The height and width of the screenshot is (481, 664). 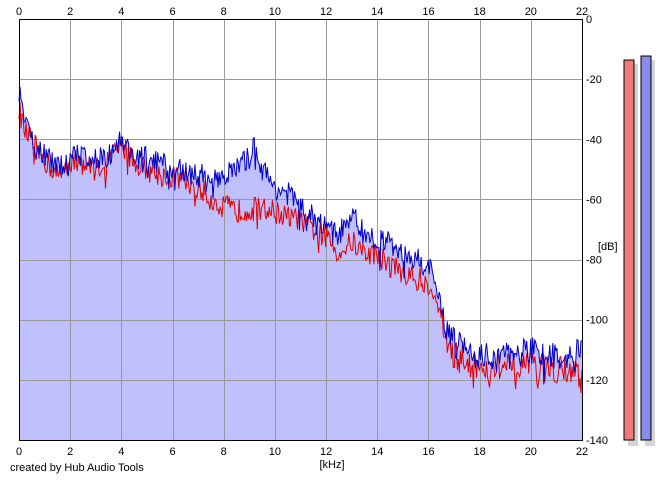 I want to click on x-tick-label-top: 2, so click(x=70, y=12).